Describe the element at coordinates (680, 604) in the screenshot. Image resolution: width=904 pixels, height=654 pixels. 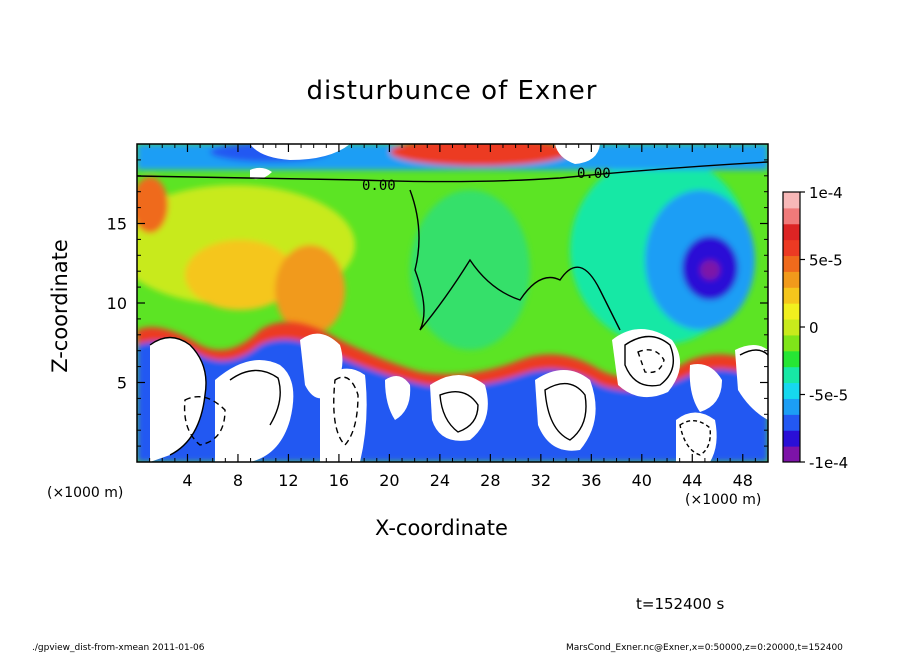
I see `time-label: t=152400 s` at that location.